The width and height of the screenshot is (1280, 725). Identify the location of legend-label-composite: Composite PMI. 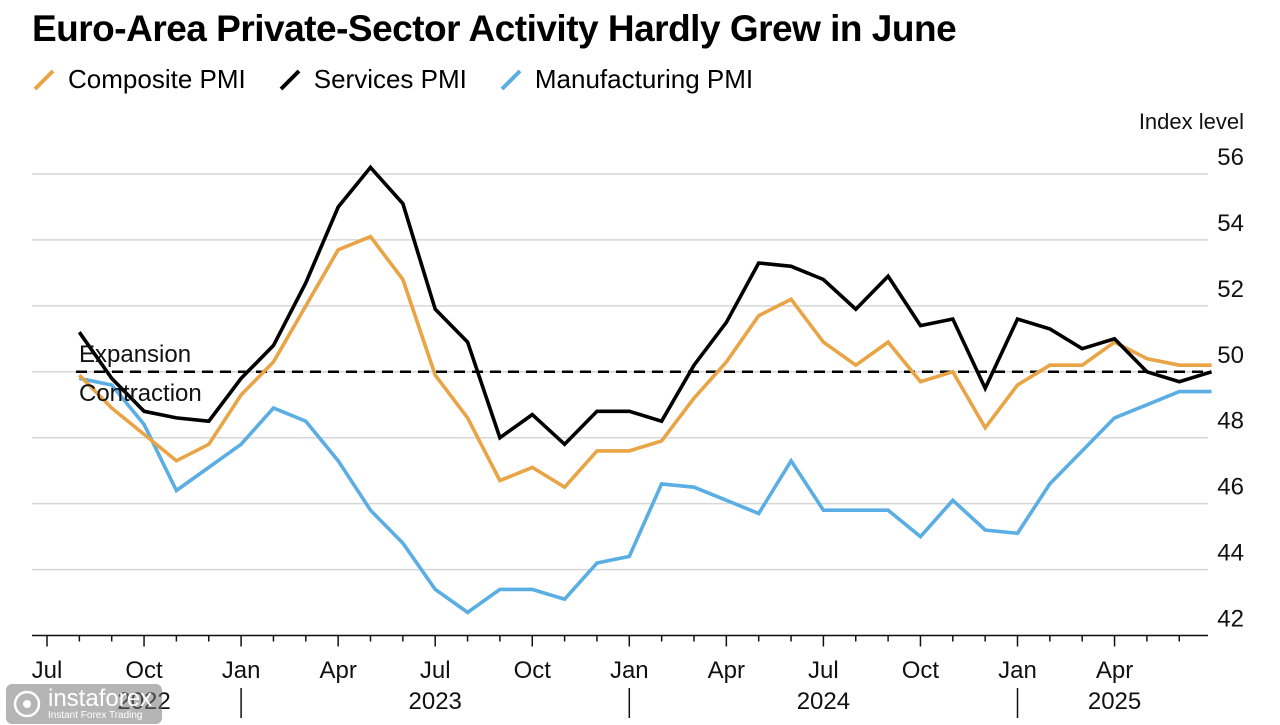
(157, 79).